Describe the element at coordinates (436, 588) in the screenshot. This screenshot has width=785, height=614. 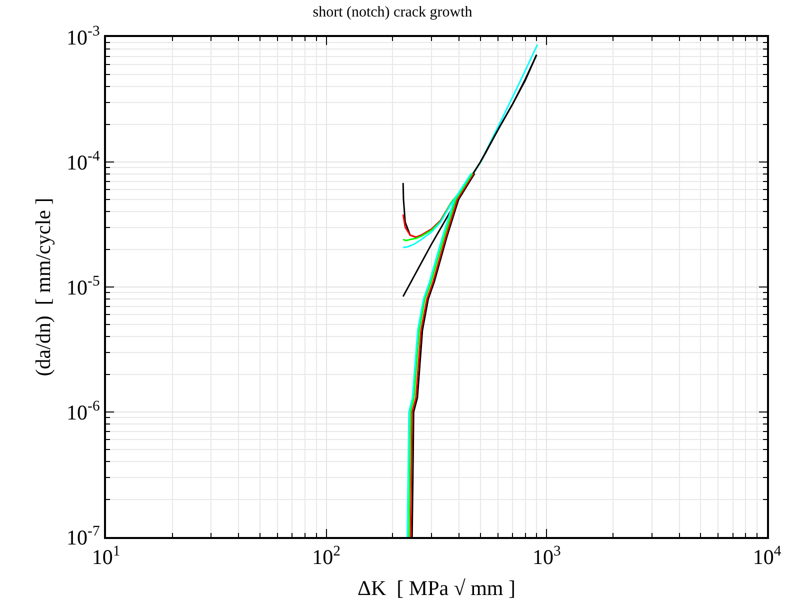
I see `x-axis-title: ΔK [ MPa √ mm ]` at that location.